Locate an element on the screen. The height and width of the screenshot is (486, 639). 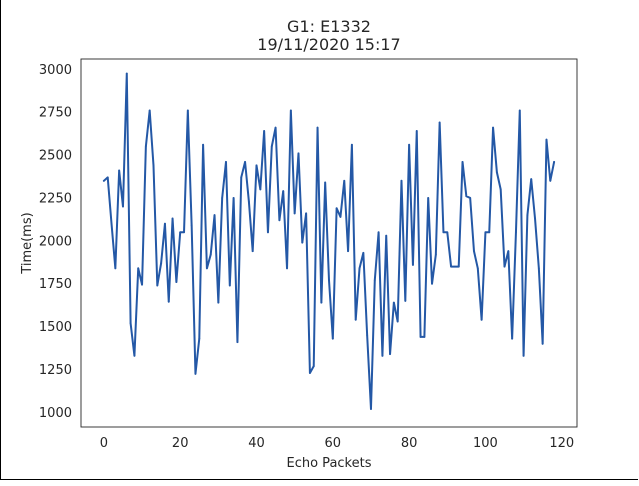
x-tick-label: 80 is located at coordinates (409, 443).